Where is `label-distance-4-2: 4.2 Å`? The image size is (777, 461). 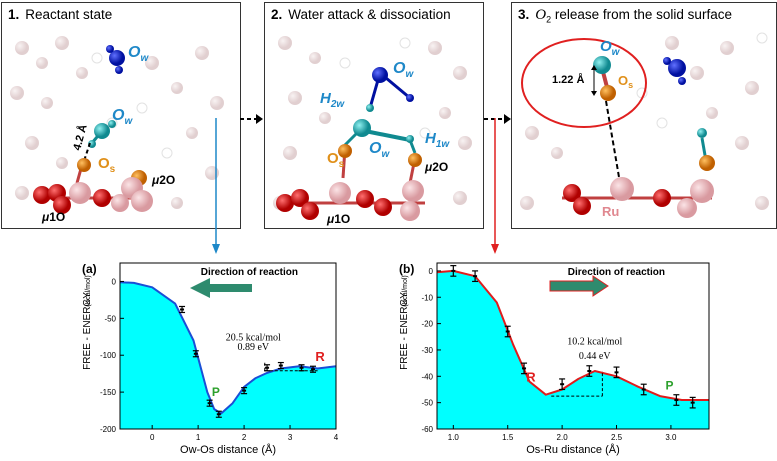
label-distance-4-2: 4.2 Å is located at coordinates (79, 137).